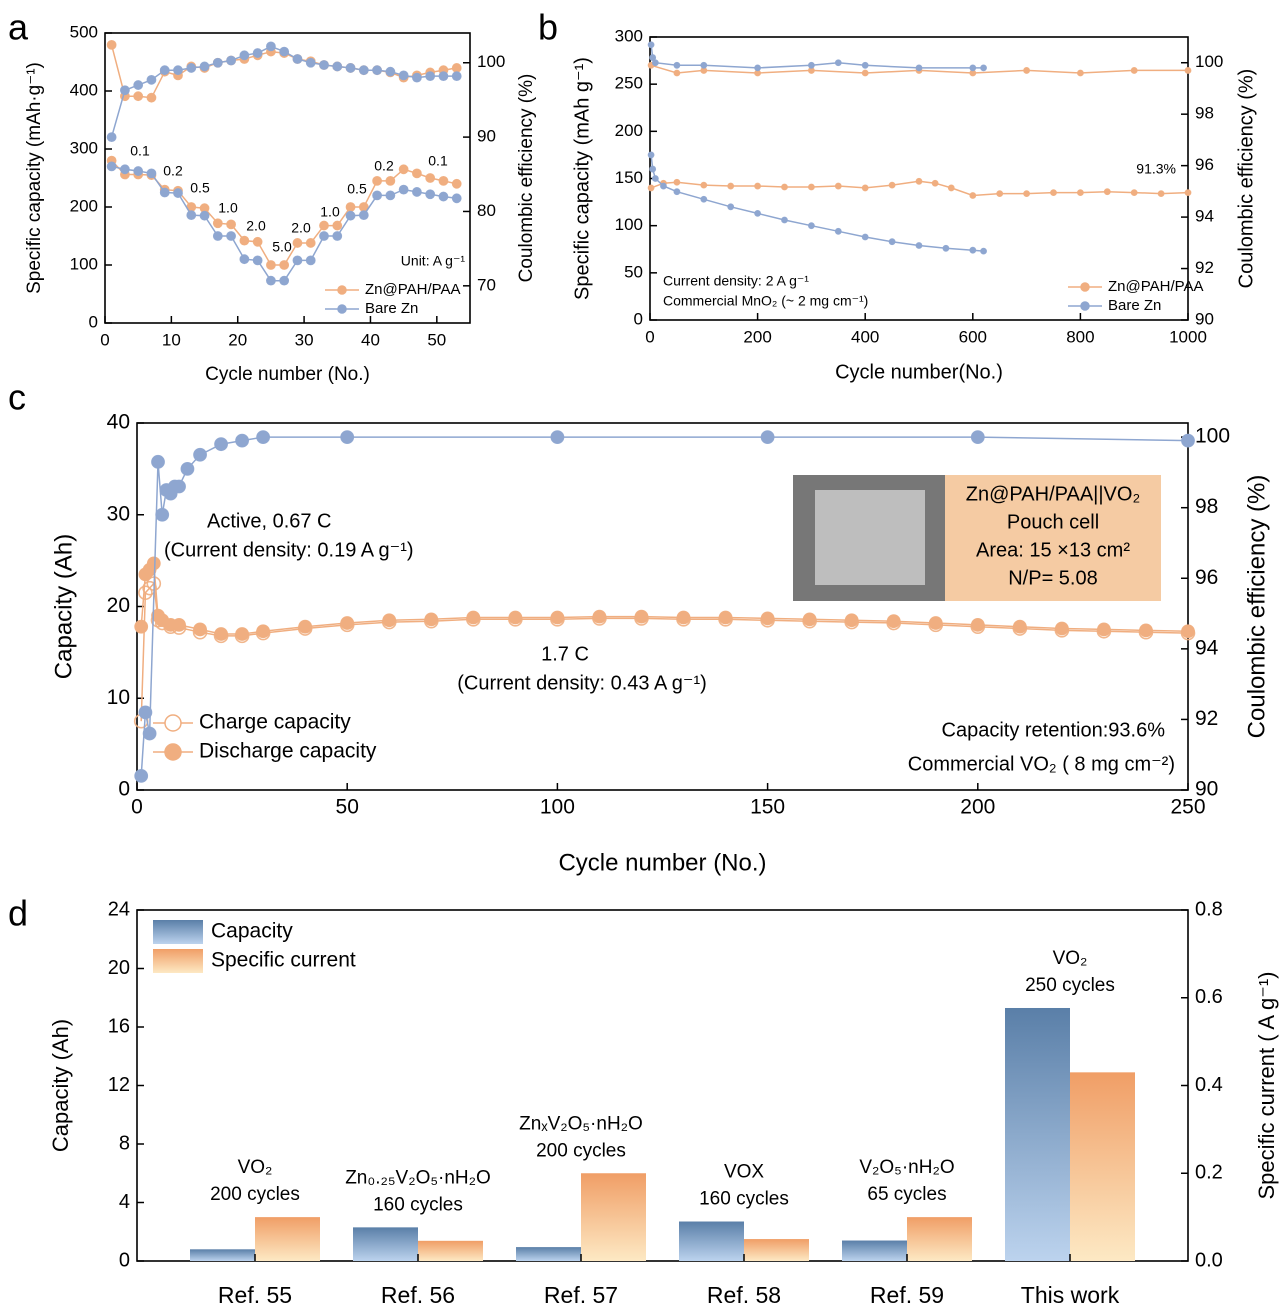 The width and height of the screenshot is (1285, 1309). I want to click on annotation: (Current density: 0.43 A g⁻¹), so click(582, 683).